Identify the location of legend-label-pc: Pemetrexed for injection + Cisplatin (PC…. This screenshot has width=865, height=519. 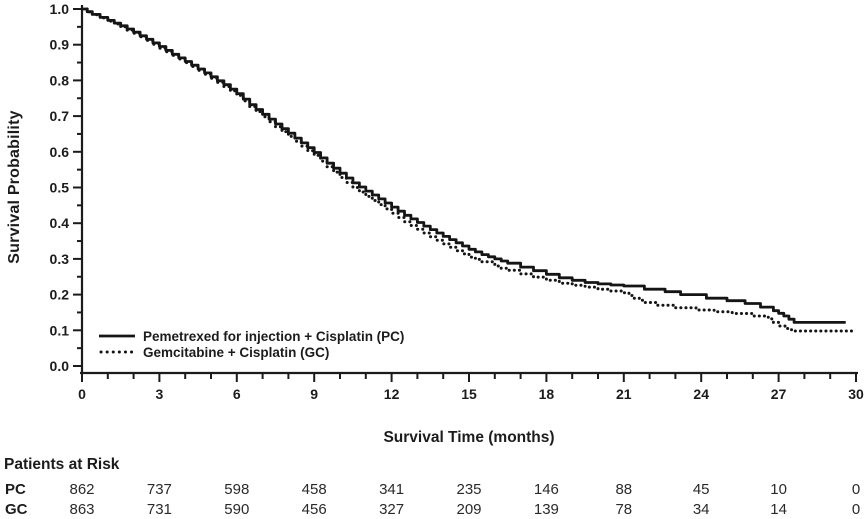
(274, 336).